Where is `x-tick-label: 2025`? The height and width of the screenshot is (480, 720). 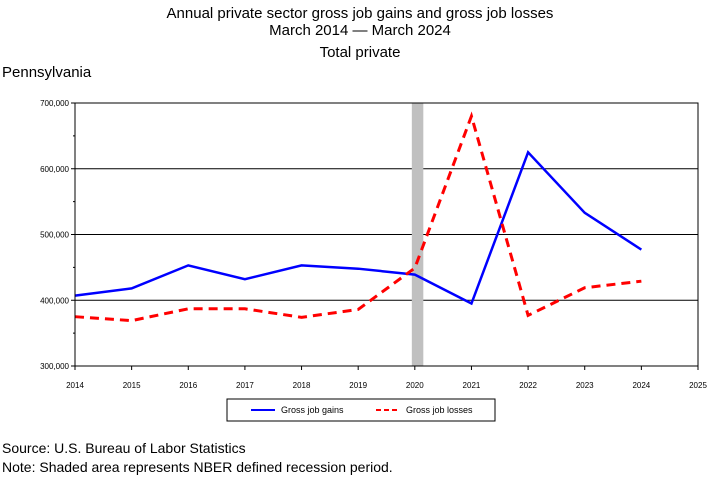
x-tick-label: 2025 is located at coordinates (698, 385).